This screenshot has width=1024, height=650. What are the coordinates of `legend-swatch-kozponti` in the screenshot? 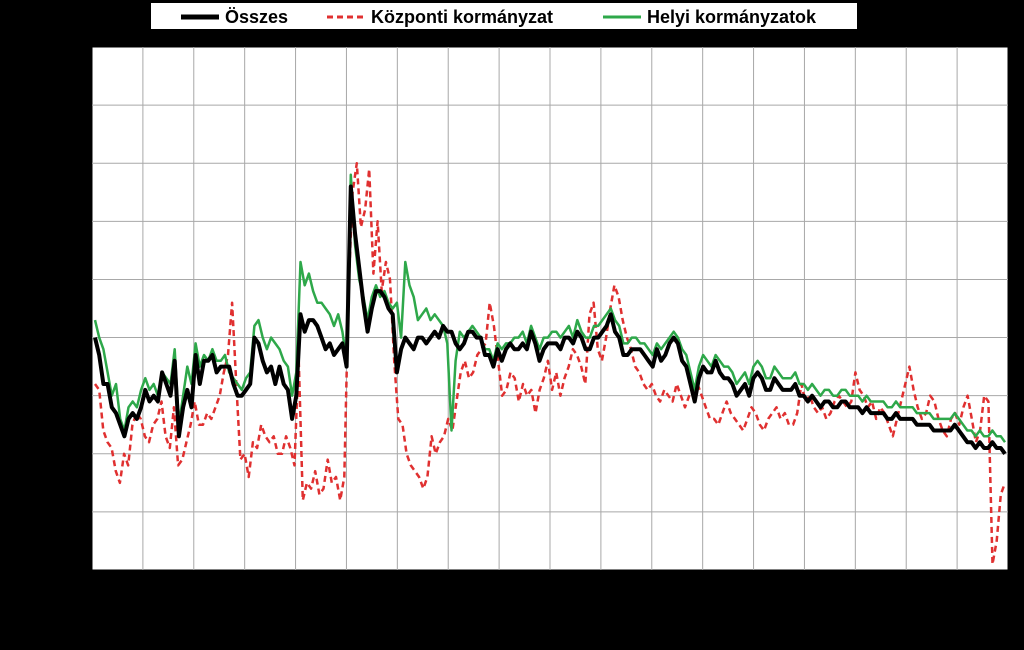 It's located at (346, 17).